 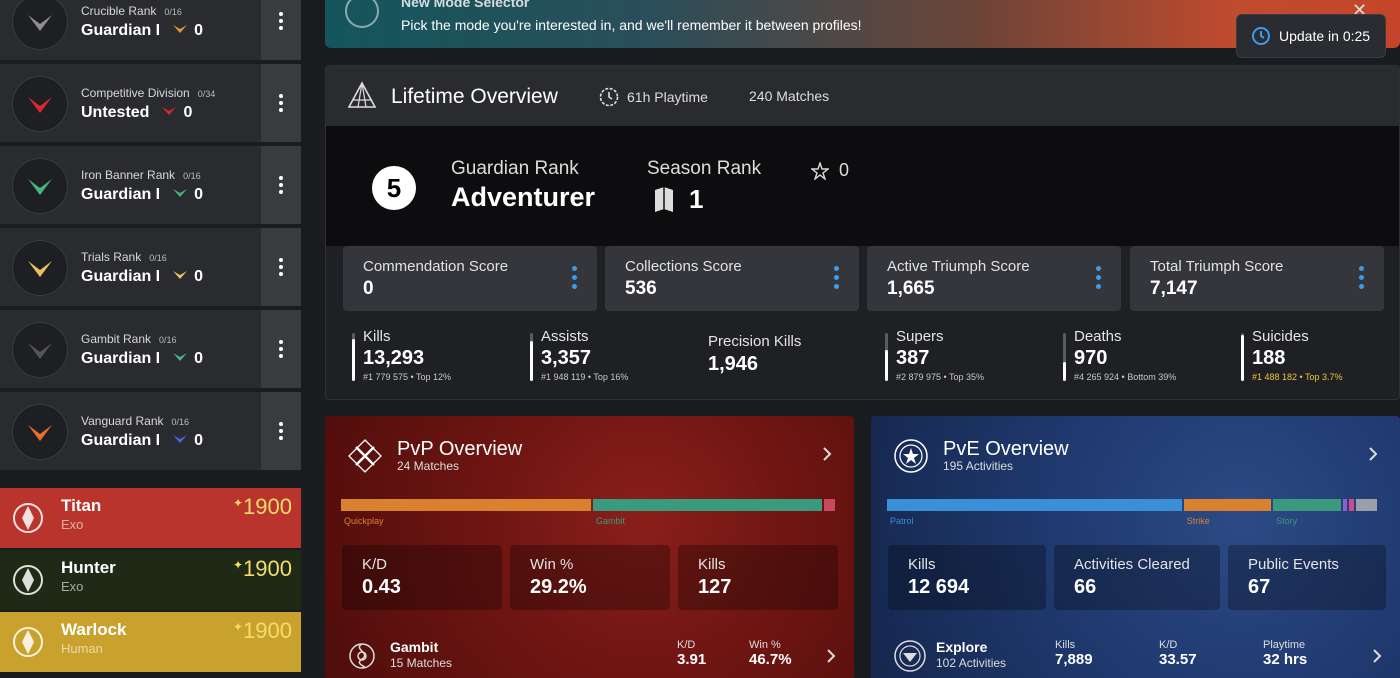 What do you see at coordinates (515, 168) in the screenshot?
I see `guardian-rank-label: Guardian Rank` at bounding box center [515, 168].